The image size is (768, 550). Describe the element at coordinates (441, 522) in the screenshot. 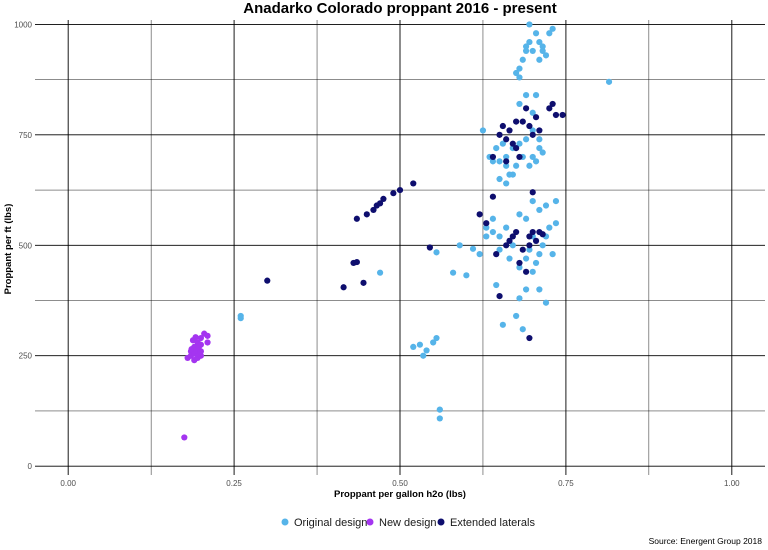

I see `extended-laterals-legend-marker` at that location.